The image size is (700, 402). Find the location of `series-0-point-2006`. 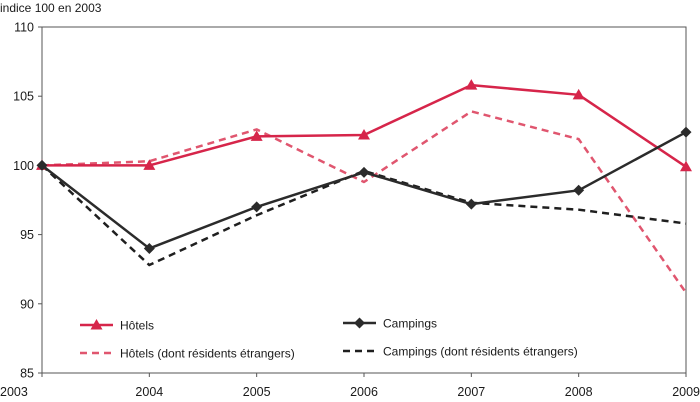

series-0-point-2006 is located at coordinates (364, 134).